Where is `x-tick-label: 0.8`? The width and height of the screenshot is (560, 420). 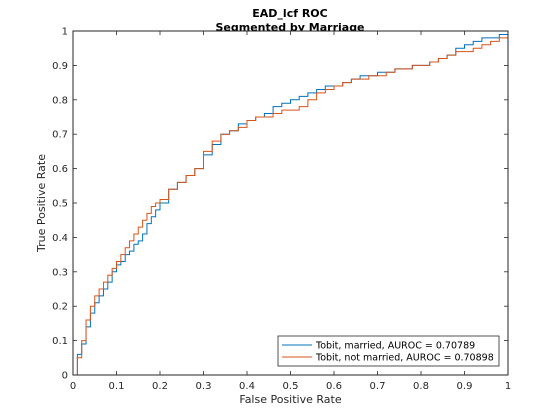
x-tick-label: 0.8 is located at coordinates (421, 386).